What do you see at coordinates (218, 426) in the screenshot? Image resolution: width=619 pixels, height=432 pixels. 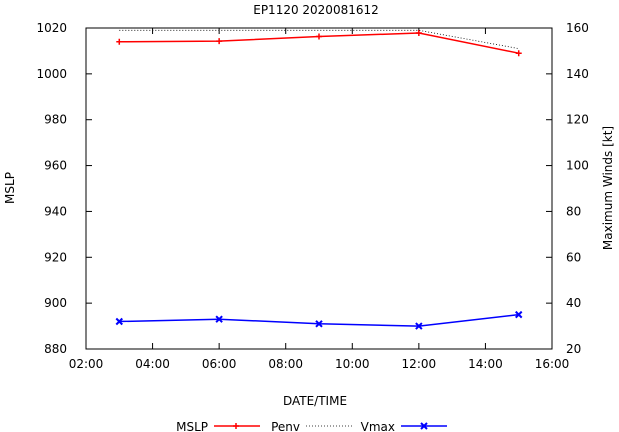 I see `legend-entry-mslp: MSLP` at bounding box center [218, 426].